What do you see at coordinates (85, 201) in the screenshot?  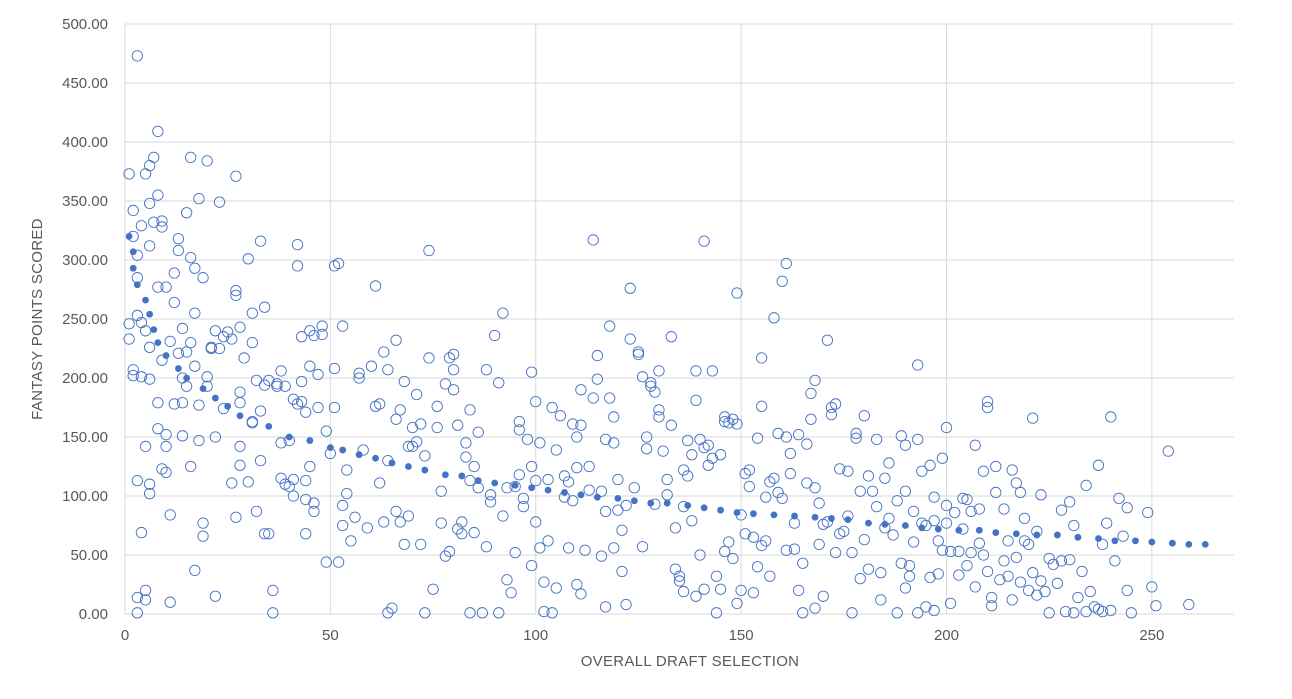 I see `y-tick-label: 350.00` at bounding box center [85, 201].